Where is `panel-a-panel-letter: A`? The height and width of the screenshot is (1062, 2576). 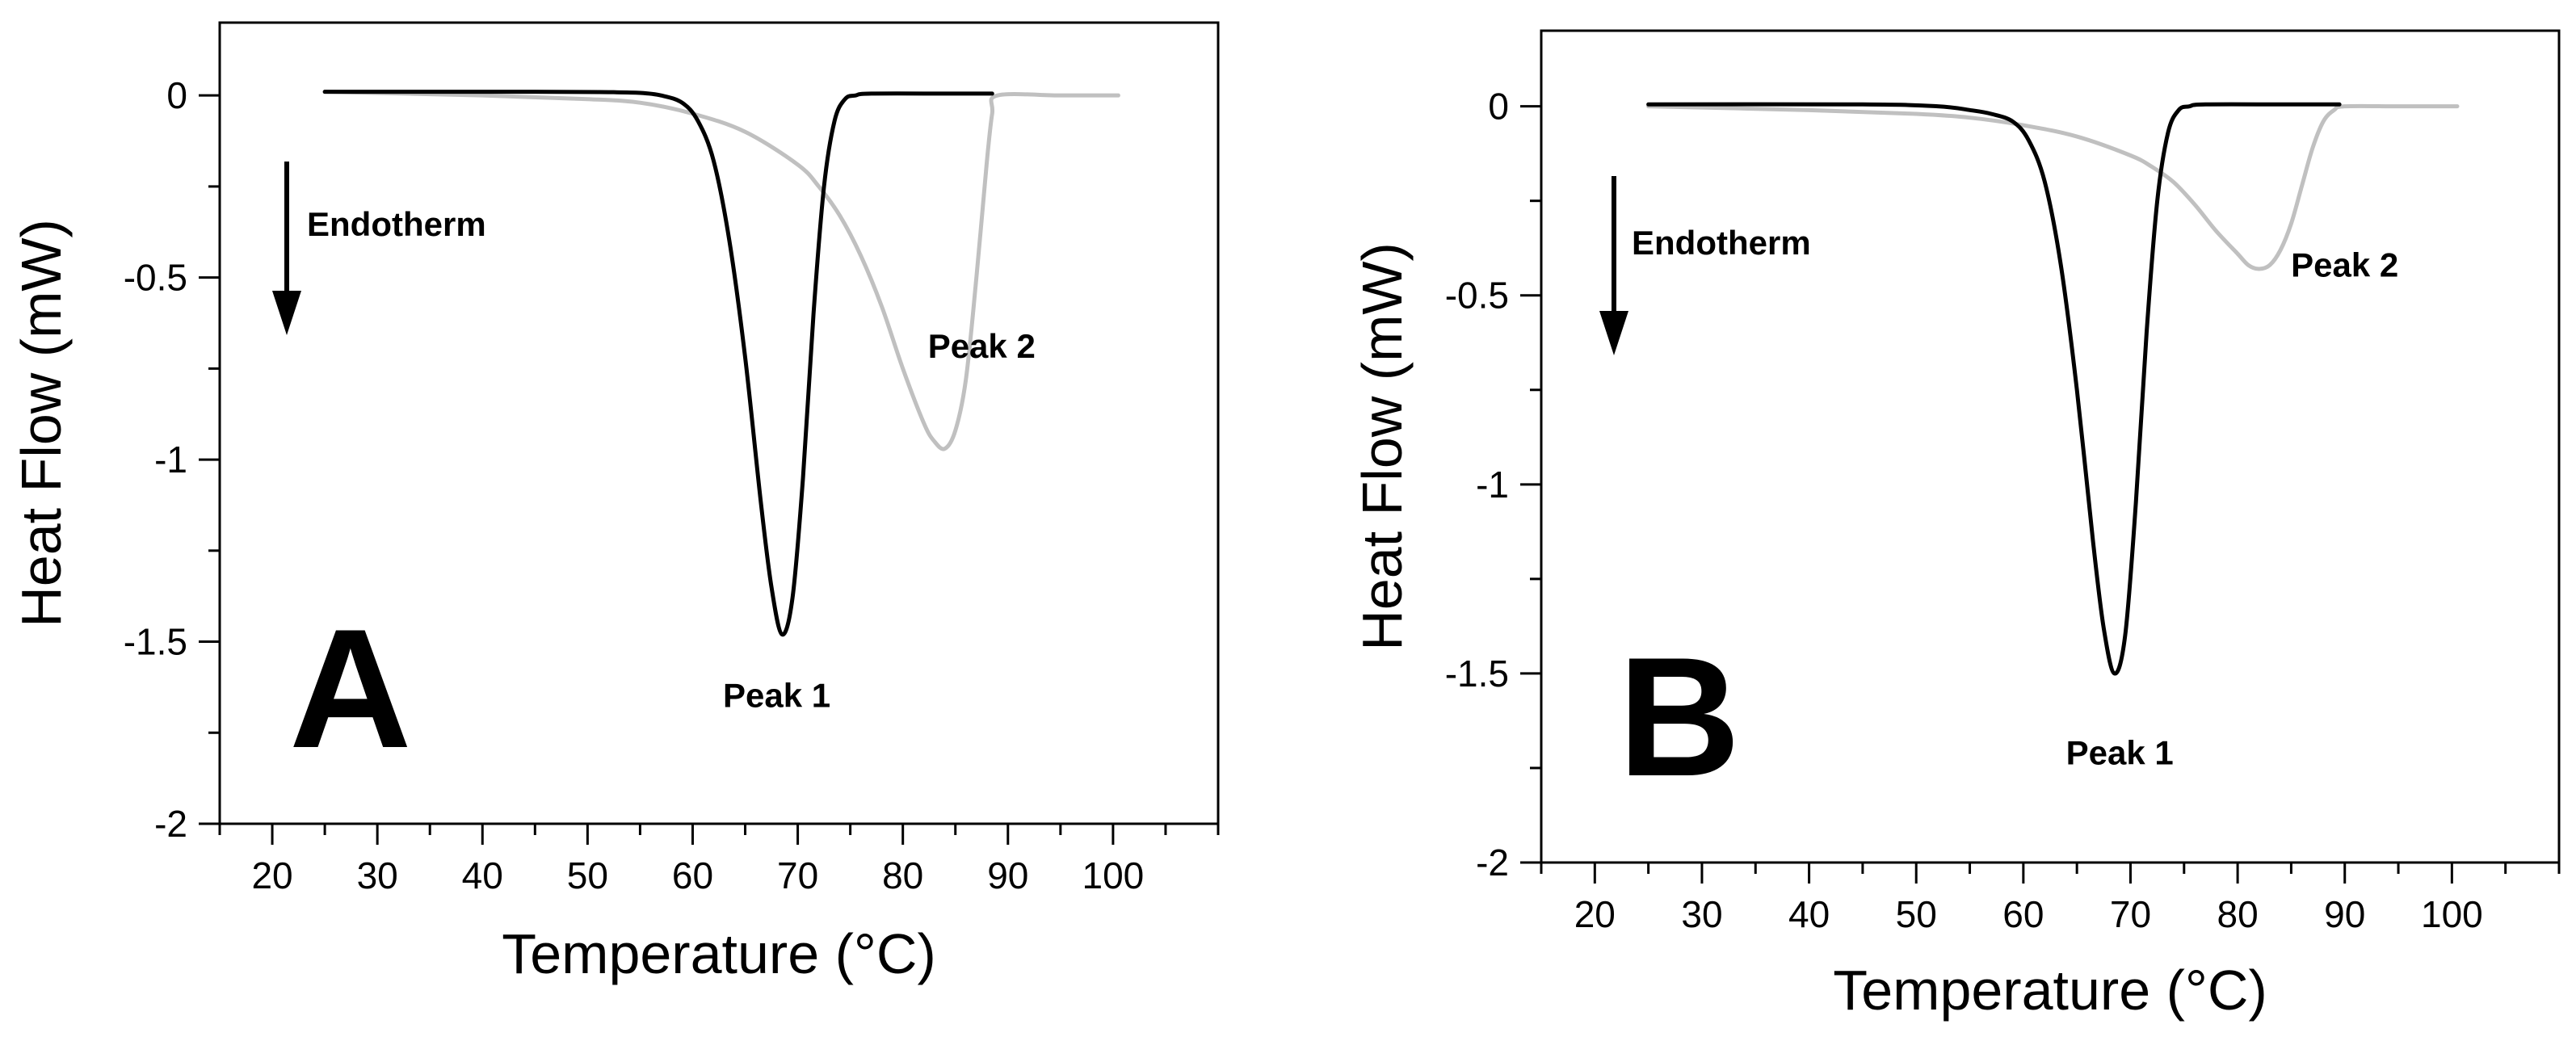 panel-a-panel-letter: A is located at coordinates (350, 688).